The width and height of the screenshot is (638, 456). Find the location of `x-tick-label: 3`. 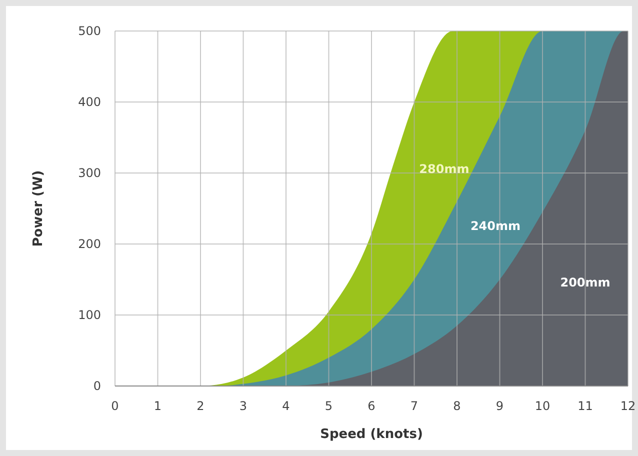

x-tick-label: 3 is located at coordinates (243, 406).